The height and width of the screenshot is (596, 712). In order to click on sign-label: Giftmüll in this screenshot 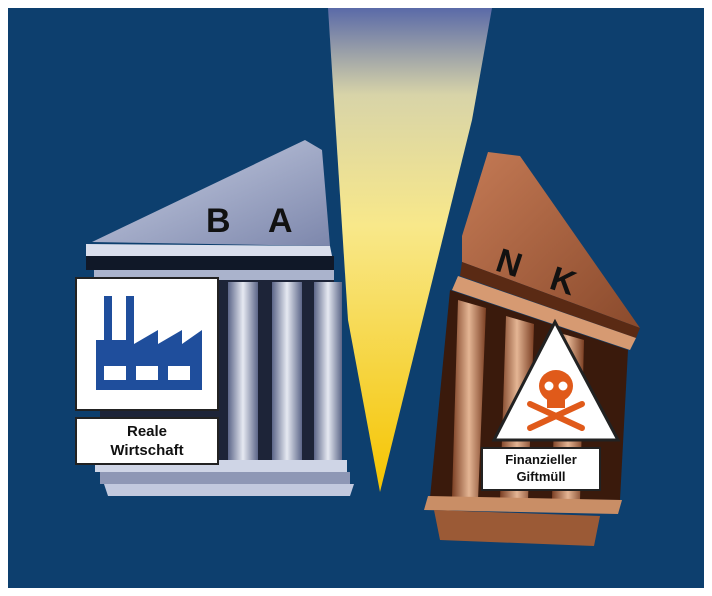, I will do `click(540, 476)`.